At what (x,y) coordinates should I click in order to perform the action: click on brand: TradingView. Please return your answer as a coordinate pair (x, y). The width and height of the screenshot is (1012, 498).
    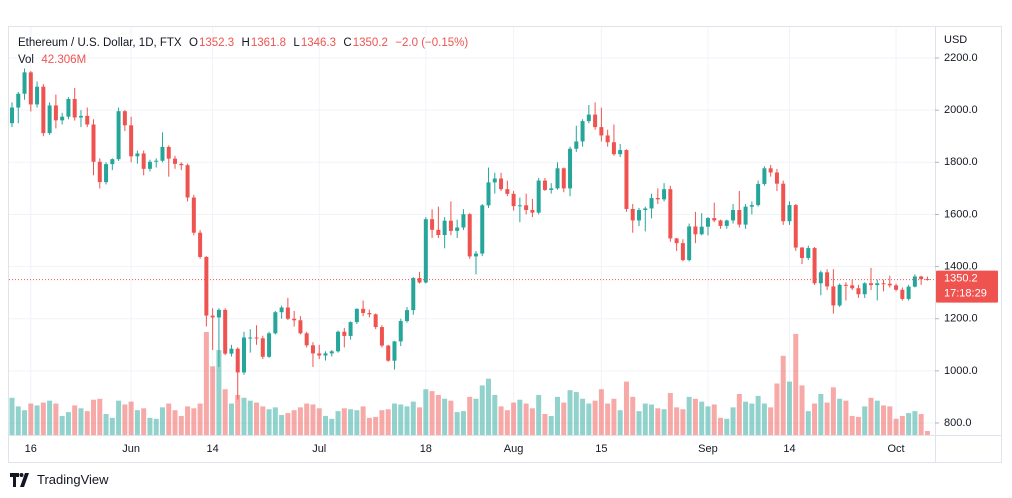
    Looking at the image, I should click on (59, 479).